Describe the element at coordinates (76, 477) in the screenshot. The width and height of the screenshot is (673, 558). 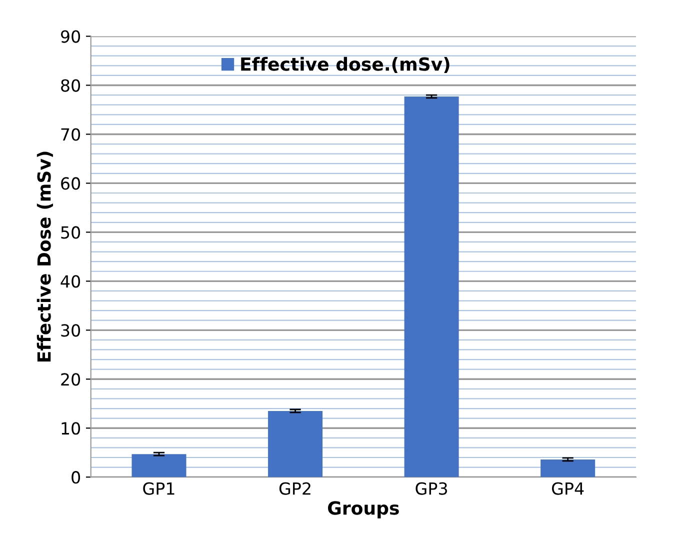
I see `y-tick-label: 0` at that location.